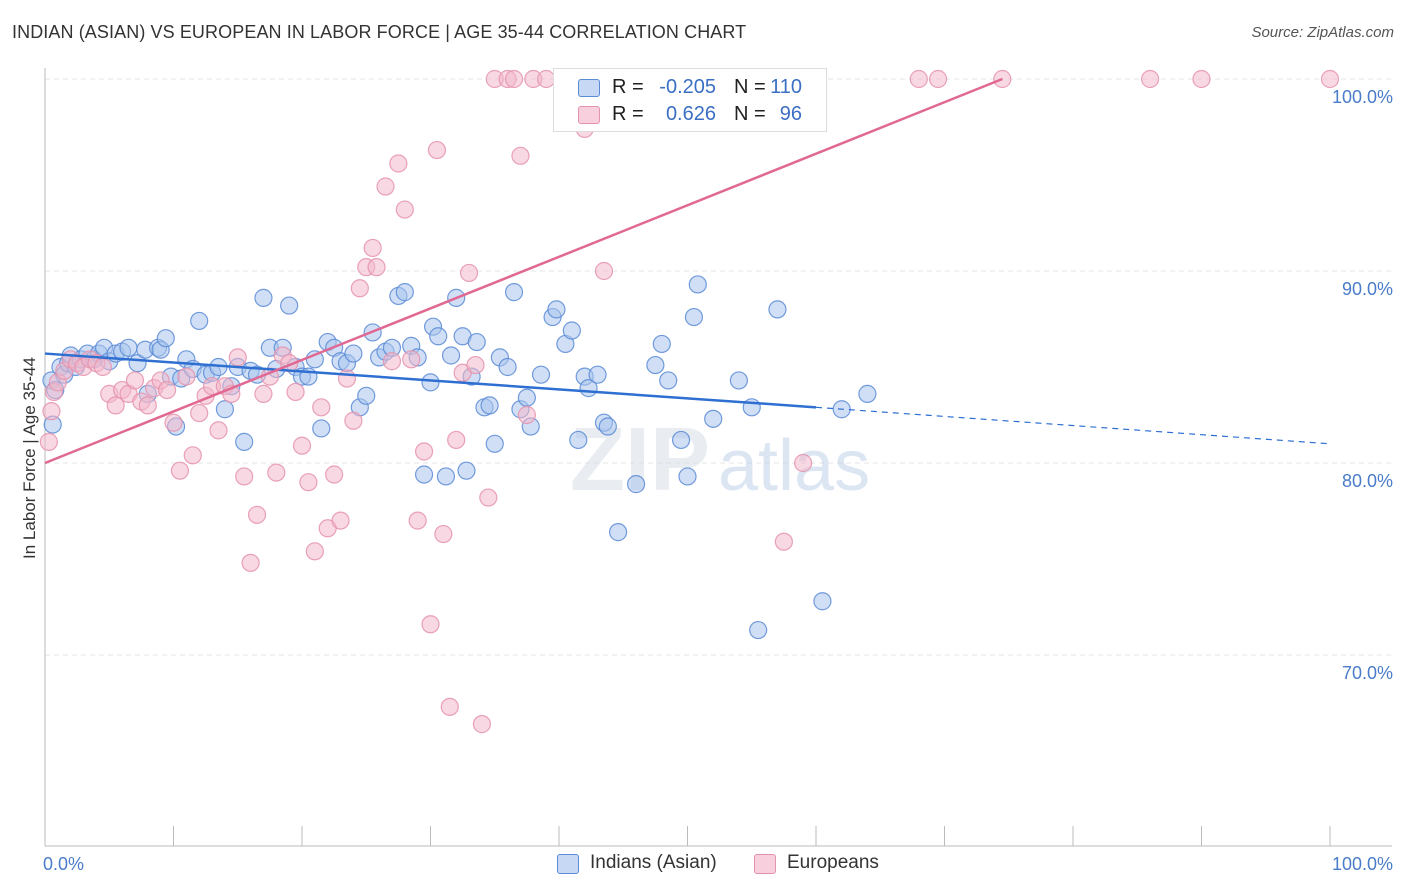  I want to click on y-tick-label: 70.0%, so click(1367, 673).